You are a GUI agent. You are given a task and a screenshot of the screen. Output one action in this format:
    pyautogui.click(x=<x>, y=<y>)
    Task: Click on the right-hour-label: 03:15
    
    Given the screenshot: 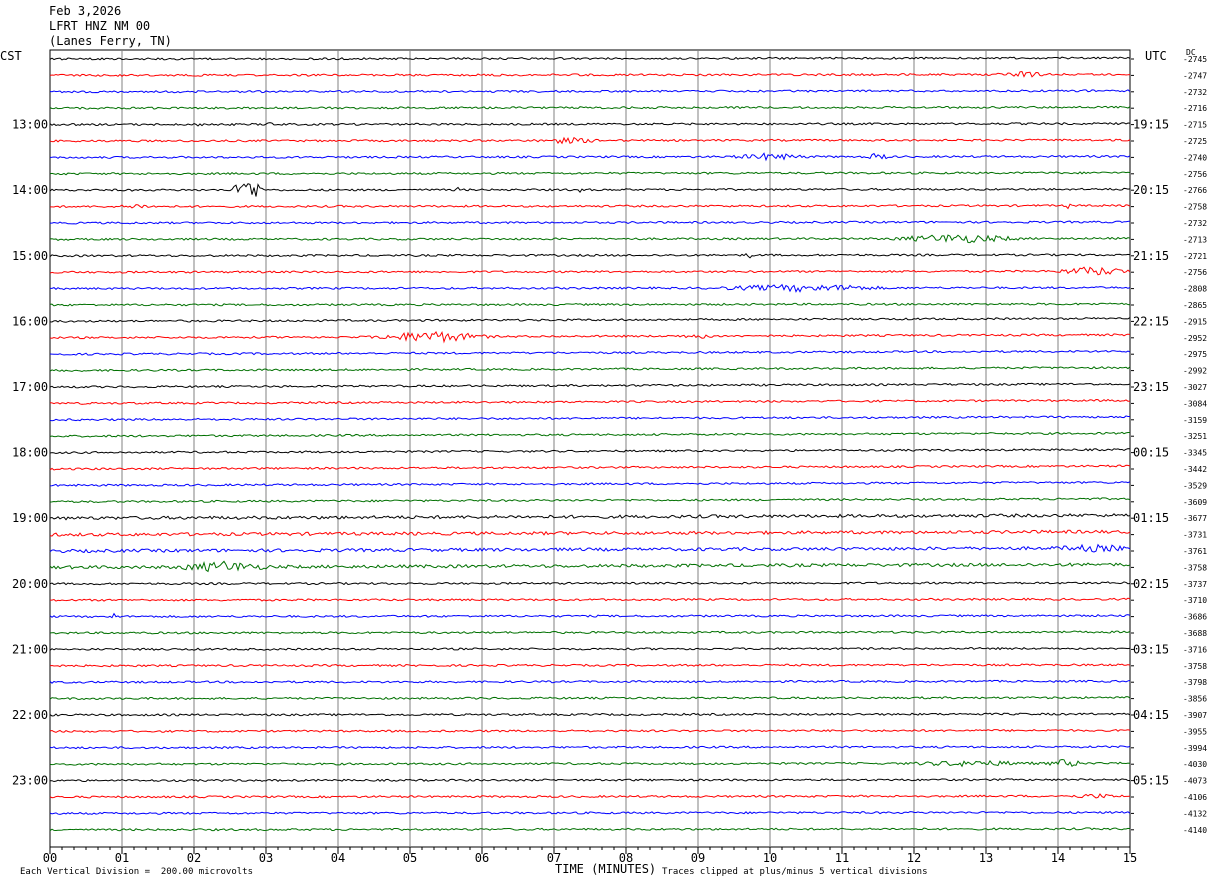 What is the action you would take?
    pyautogui.click(x=1151, y=649)
    